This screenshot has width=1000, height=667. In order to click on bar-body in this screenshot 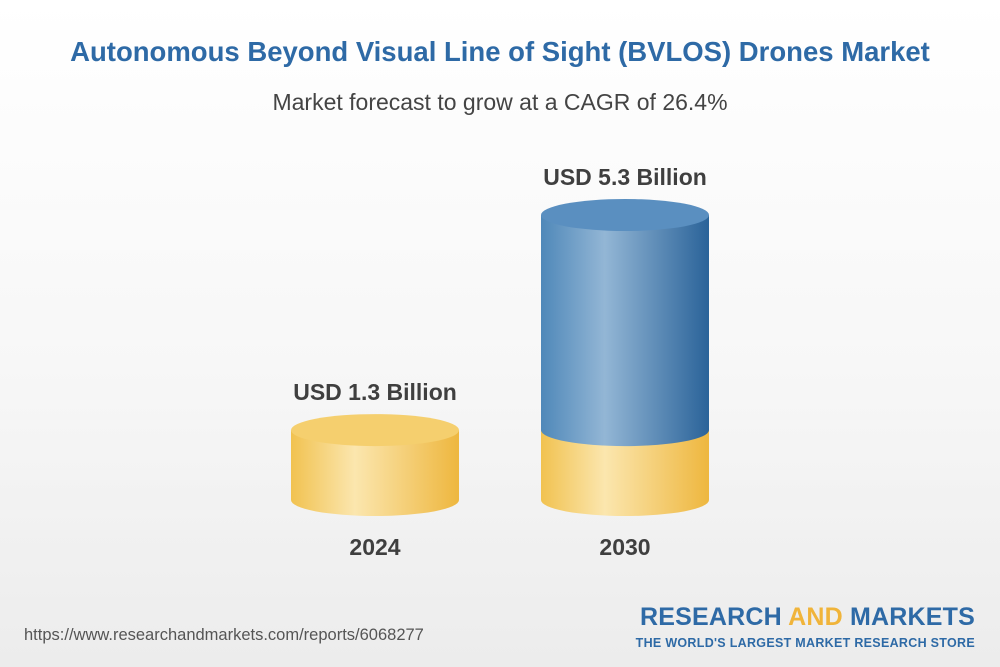, I will do `click(375, 473)`.